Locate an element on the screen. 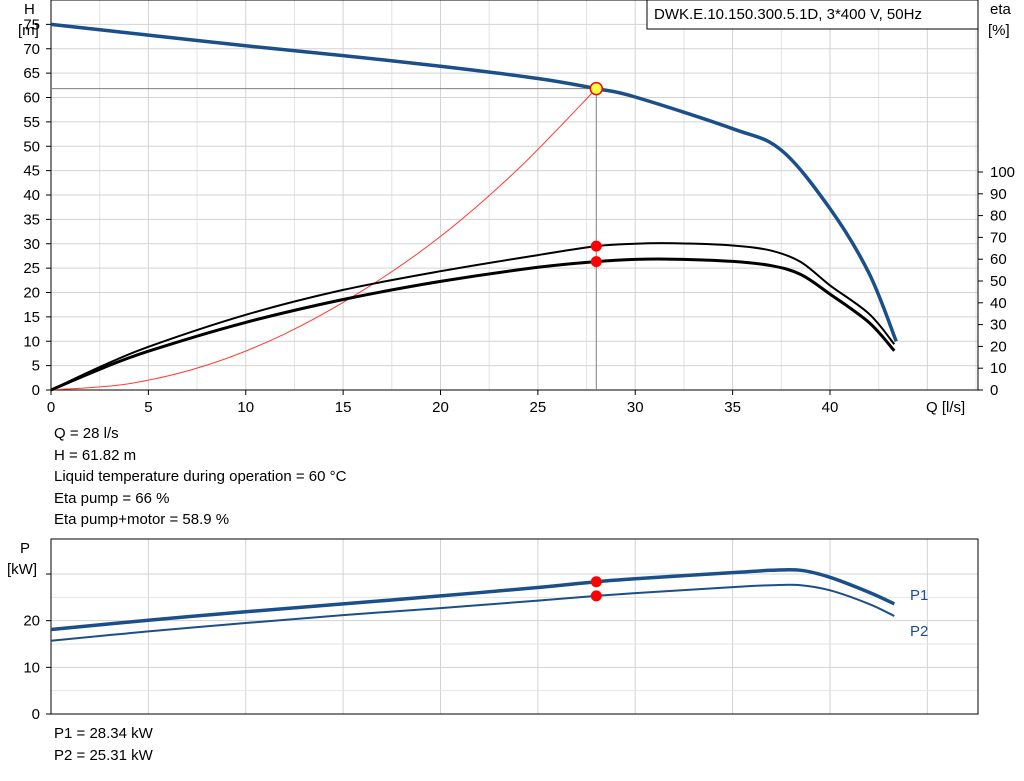  info-flow: Q = 28 l/s is located at coordinates (86, 433).